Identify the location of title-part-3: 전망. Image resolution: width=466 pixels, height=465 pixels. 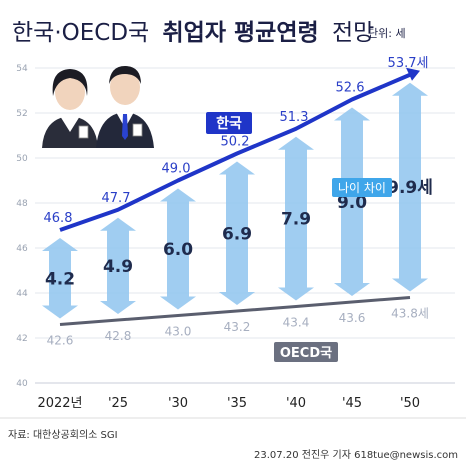
(353, 33).